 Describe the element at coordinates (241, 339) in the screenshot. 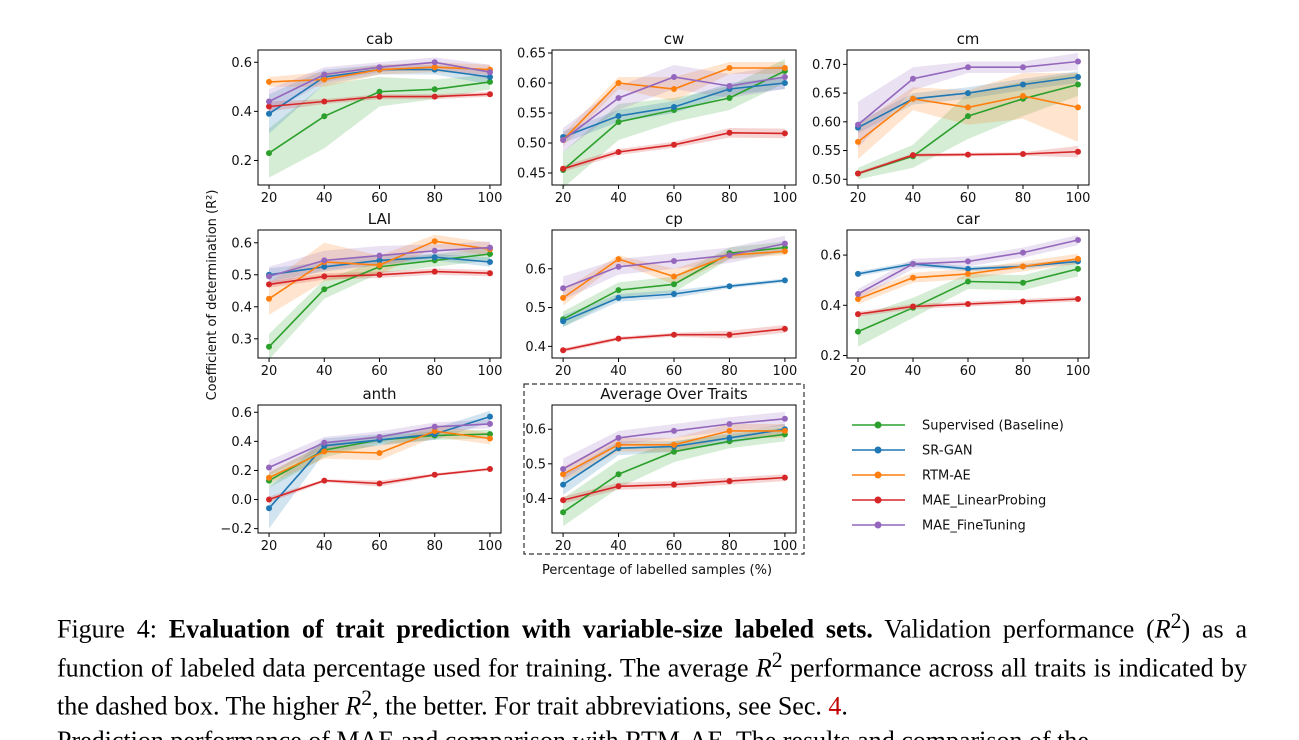

I see `y-tick-label: 0.3` at that location.